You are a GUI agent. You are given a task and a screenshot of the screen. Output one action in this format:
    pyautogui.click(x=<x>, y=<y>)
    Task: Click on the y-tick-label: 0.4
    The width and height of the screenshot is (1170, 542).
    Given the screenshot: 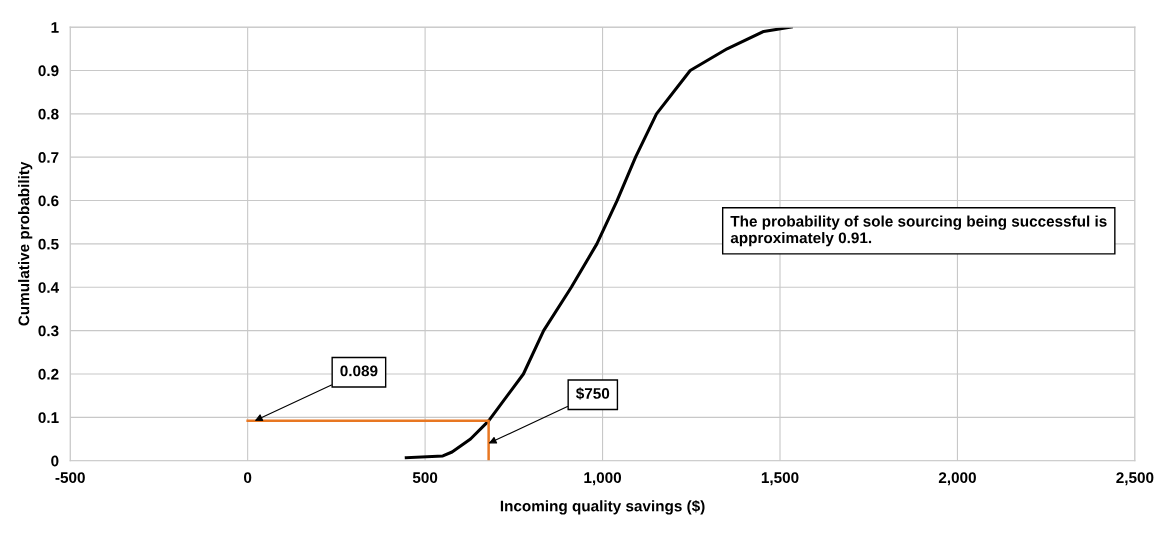 What is the action you would take?
    pyautogui.click(x=49, y=287)
    